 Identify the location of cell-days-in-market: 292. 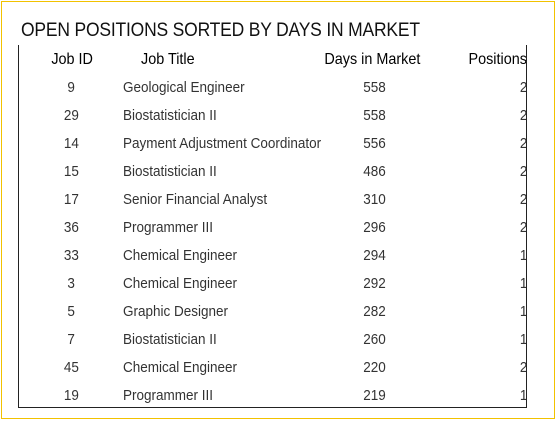
(375, 283).